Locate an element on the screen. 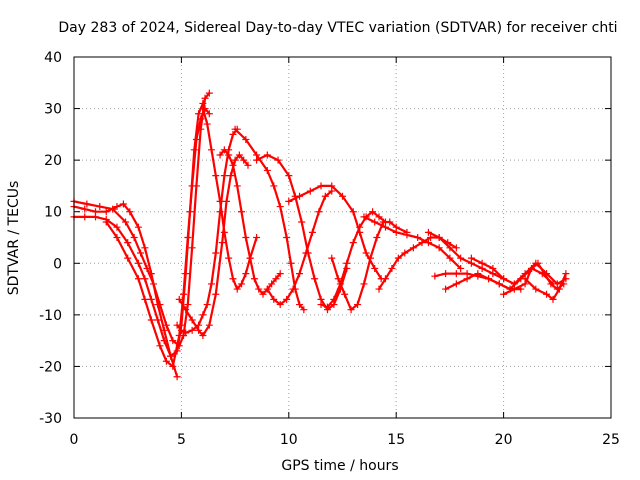 The width and height of the screenshot is (640, 480). x-tick-label: 0 is located at coordinates (74, 440).